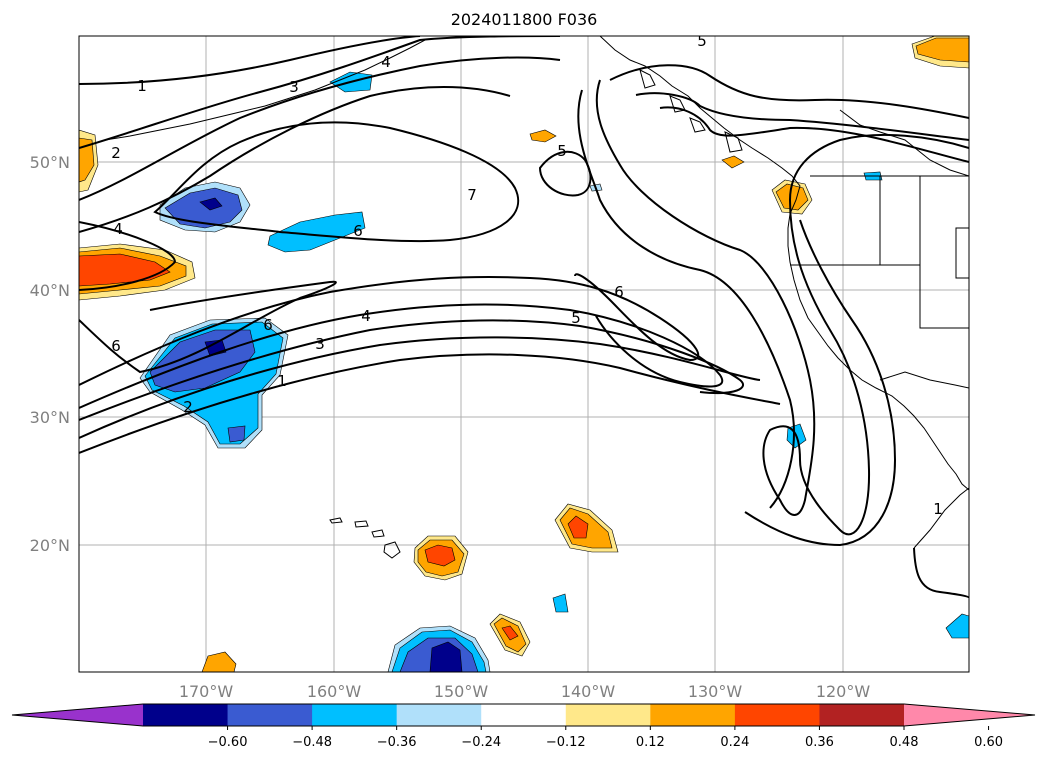 The width and height of the screenshot is (1047, 765). I want to click on lon-label: 160°W, so click(334, 691).